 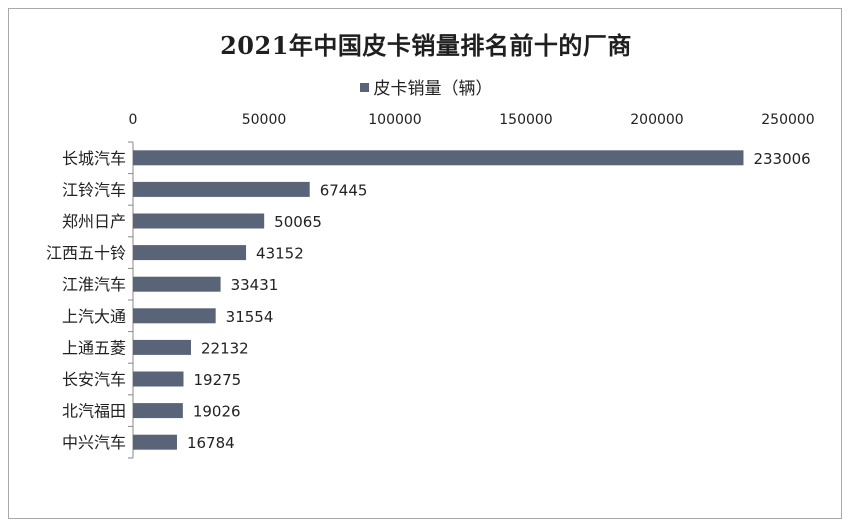 I want to click on x-tick-label: 50000, so click(x=264, y=120).